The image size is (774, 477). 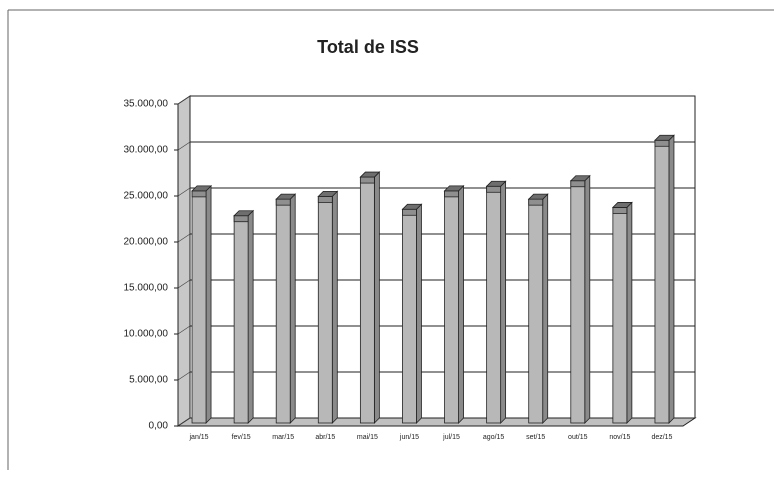 What do you see at coordinates (199, 437) in the screenshot?
I see `x-tick-label: jan/15` at bounding box center [199, 437].